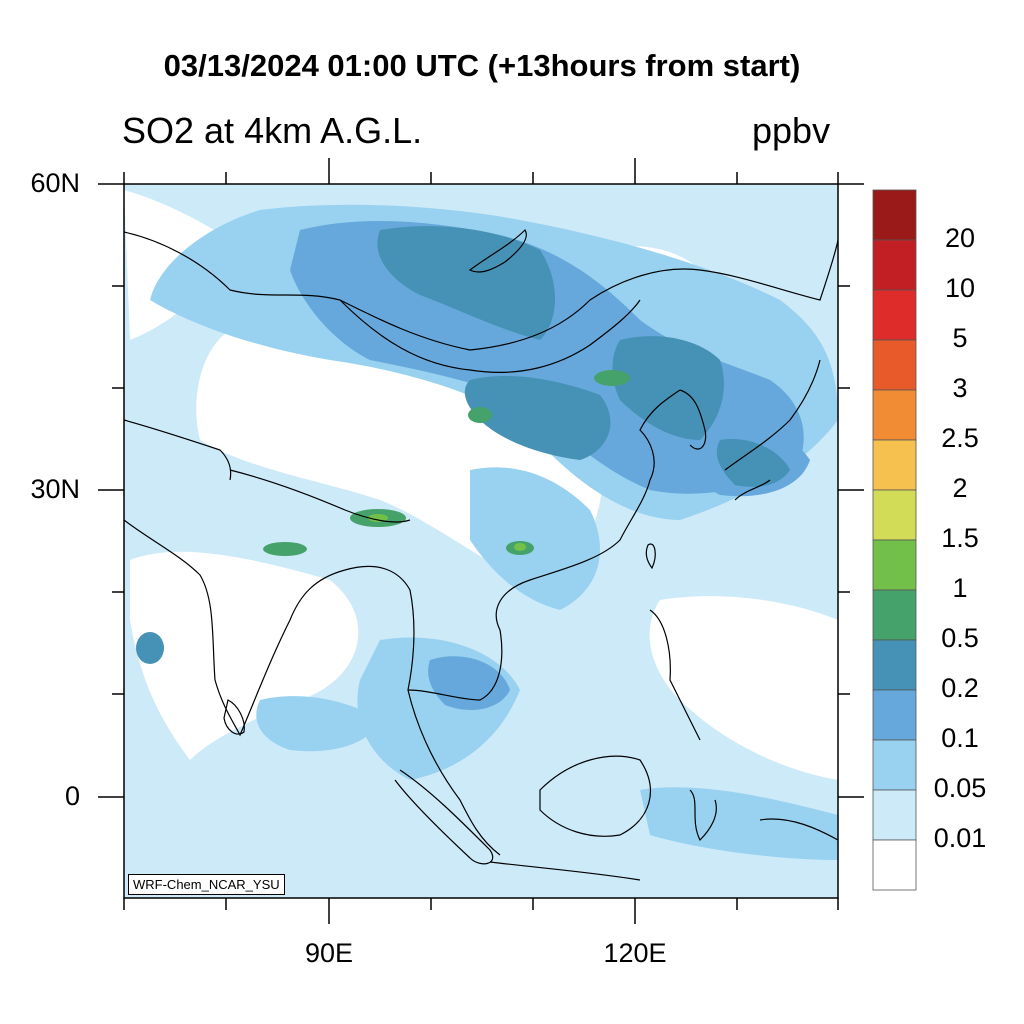  What do you see at coordinates (497, 251) in the screenshot?
I see `lake-baikal` at bounding box center [497, 251].